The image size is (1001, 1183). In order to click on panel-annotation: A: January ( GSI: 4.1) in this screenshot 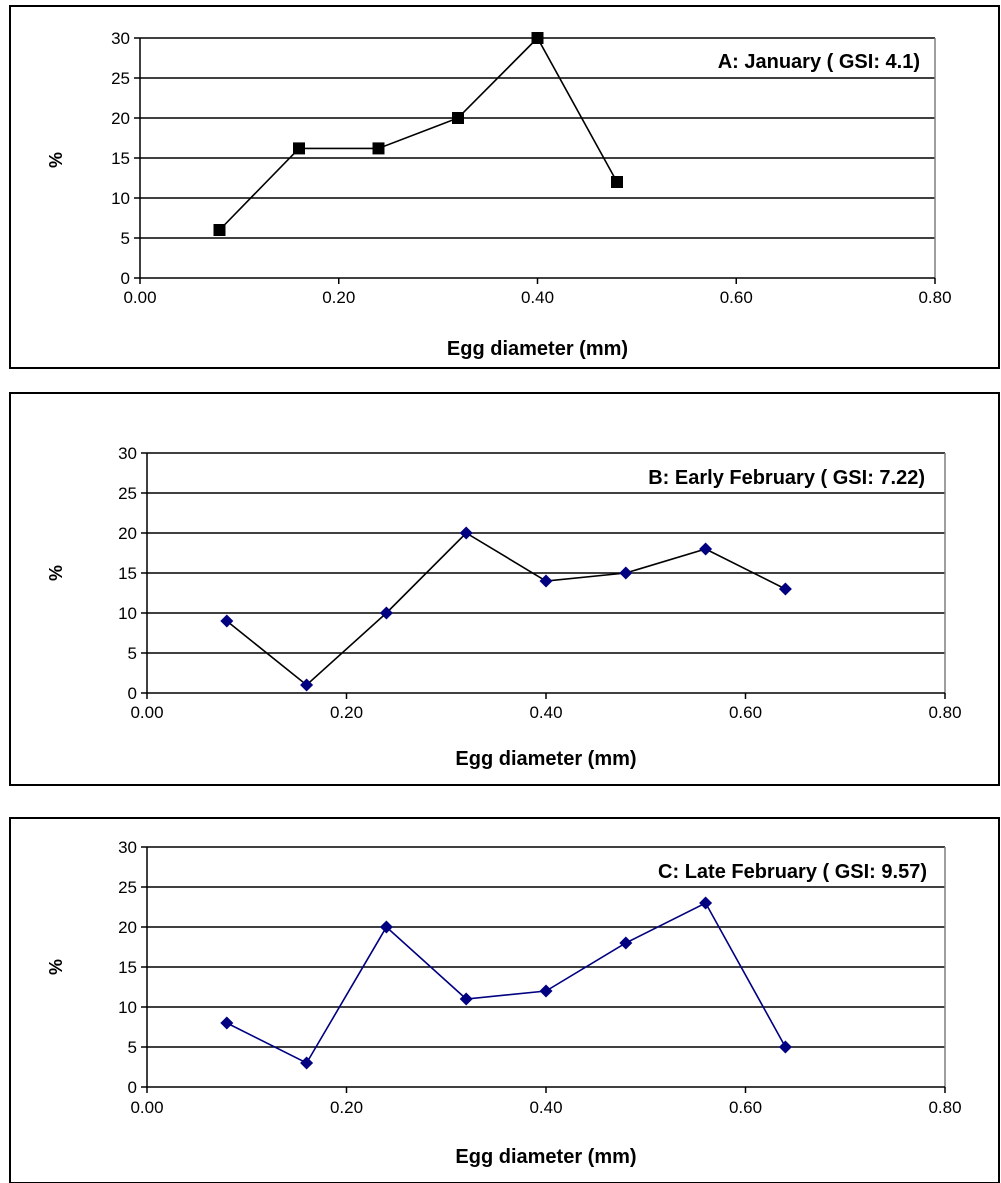, I will do `click(819, 62)`.